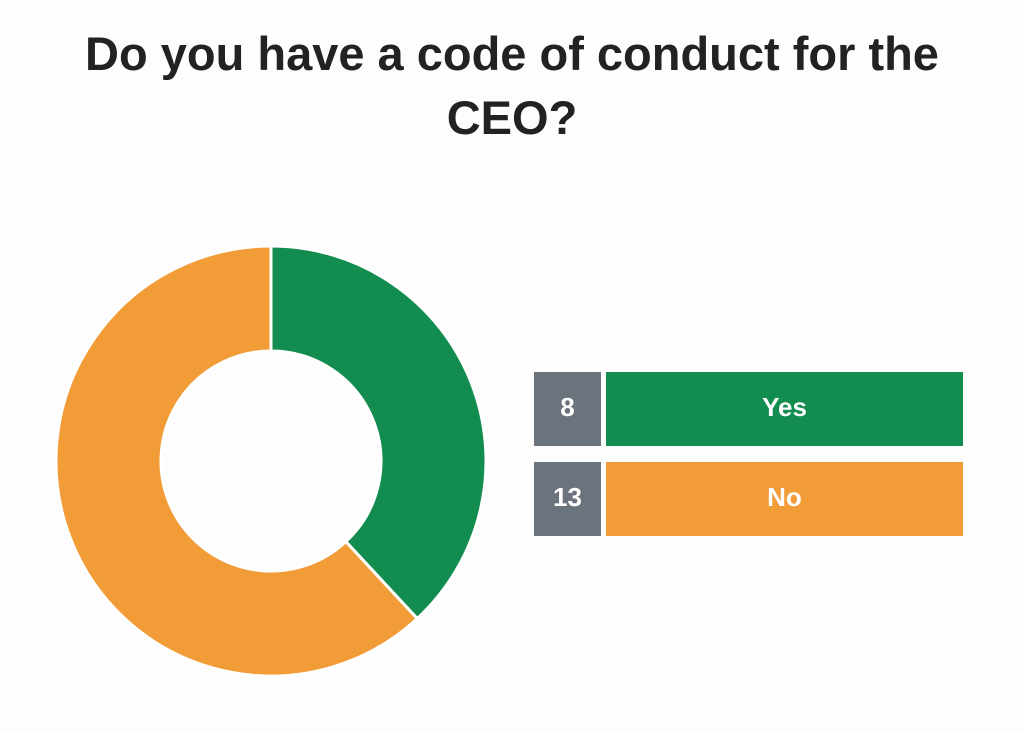  I want to click on legend-count: 8, so click(567, 407).